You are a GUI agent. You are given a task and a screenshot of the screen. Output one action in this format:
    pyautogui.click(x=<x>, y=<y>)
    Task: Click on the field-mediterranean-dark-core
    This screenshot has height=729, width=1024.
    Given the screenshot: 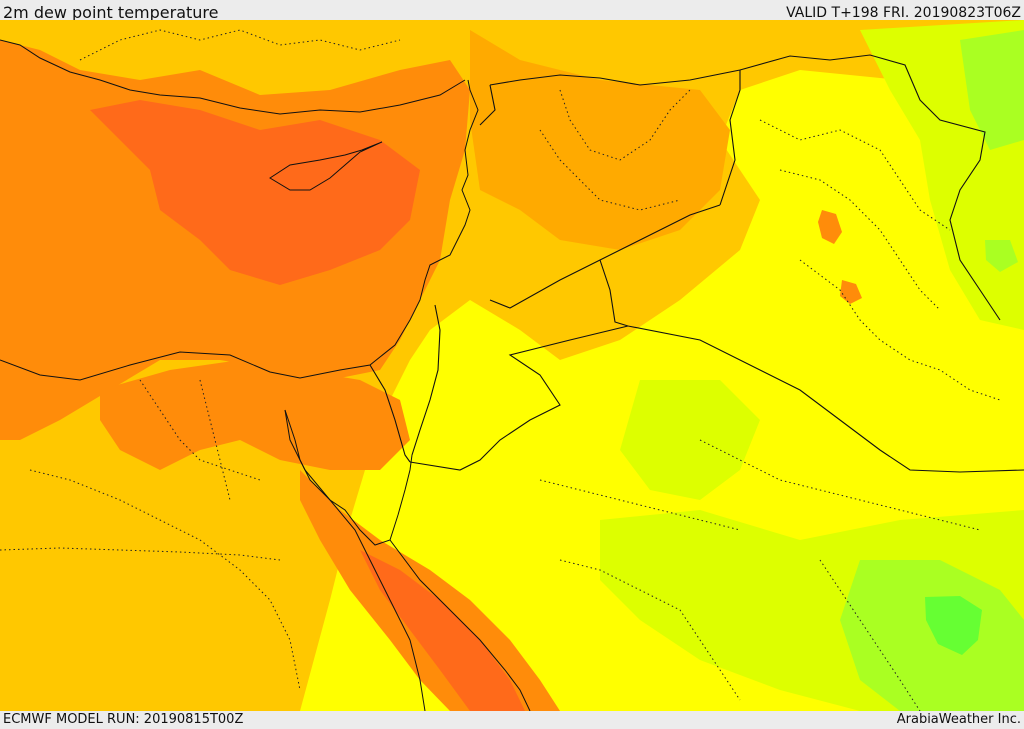 What is the action you would take?
    pyautogui.click(x=255, y=192)
    